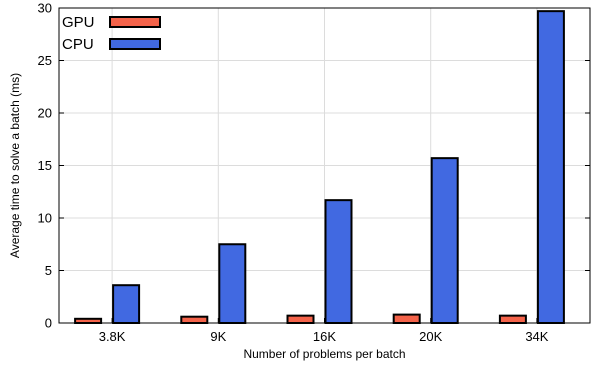  Describe the element at coordinates (135, 44) in the screenshot. I see `legend-swatch-cpu` at that location.